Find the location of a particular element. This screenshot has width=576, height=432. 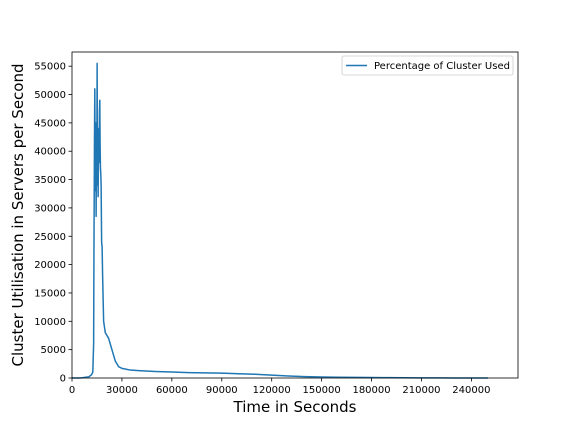

y-tick-label: 20000 is located at coordinates (50, 265).